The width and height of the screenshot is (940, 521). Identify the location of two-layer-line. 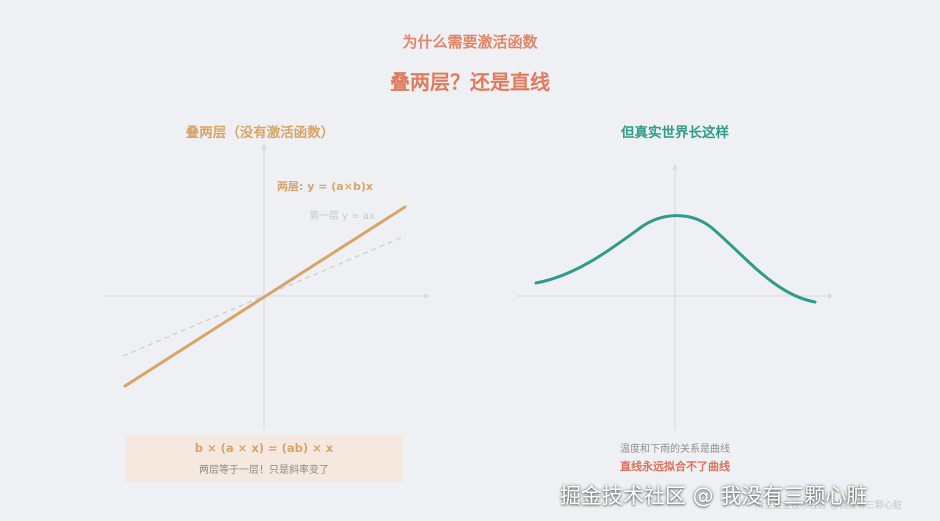
(265, 296).